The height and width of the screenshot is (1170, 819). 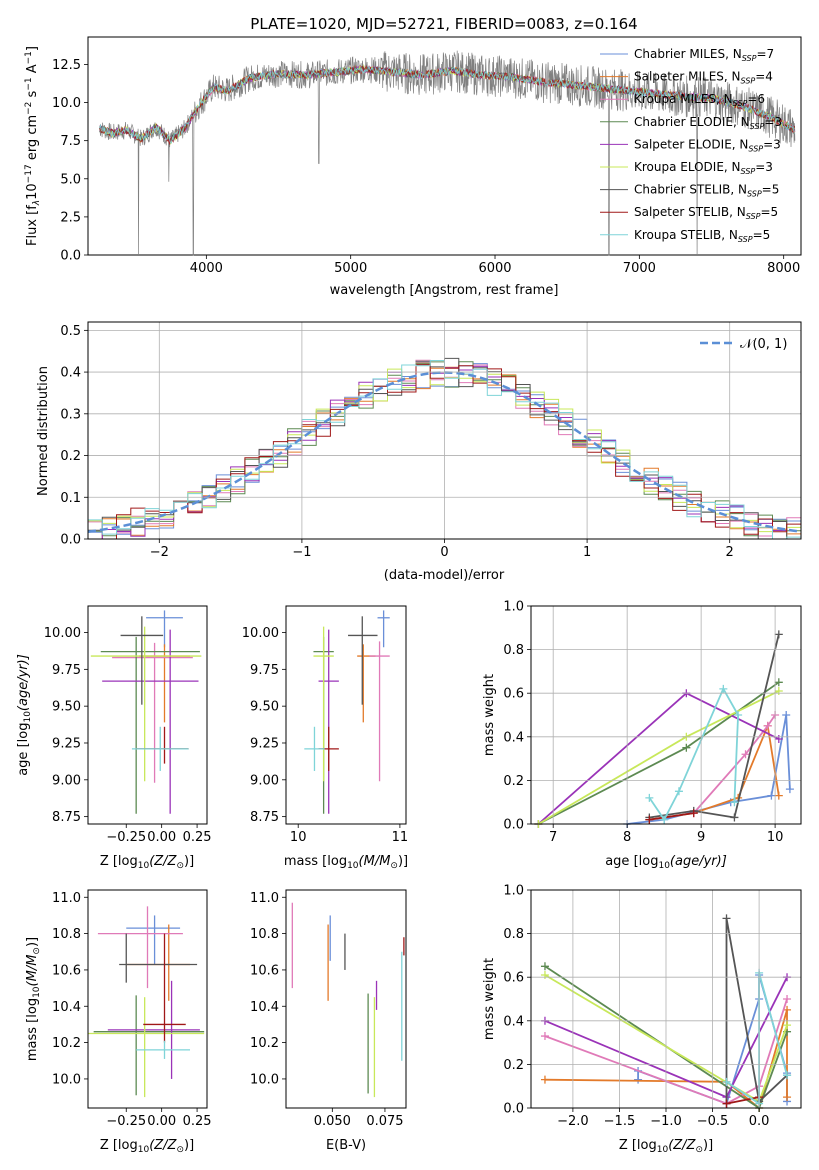 What do you see at coordinates (444, 290) in the screenshot?
I see `spectrum-xlabel: wavelength [Angstrom, rest frame]` at bounding box center [444, 290].